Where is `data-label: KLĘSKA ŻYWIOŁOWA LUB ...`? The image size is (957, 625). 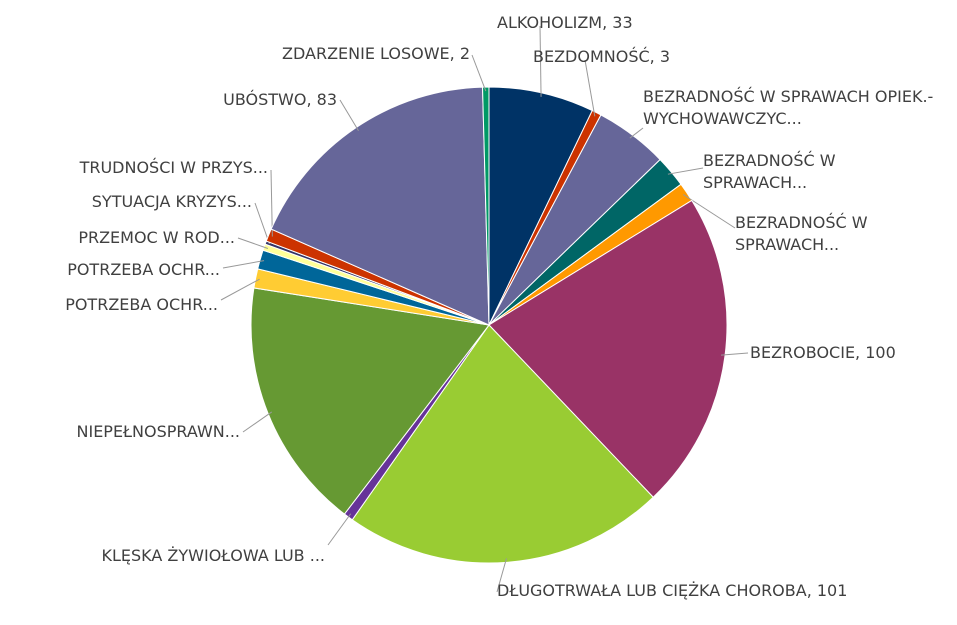
data-label: KLĘSKA ŻYWIOŁOWA LUB ... is located at coordinates (213, 555).